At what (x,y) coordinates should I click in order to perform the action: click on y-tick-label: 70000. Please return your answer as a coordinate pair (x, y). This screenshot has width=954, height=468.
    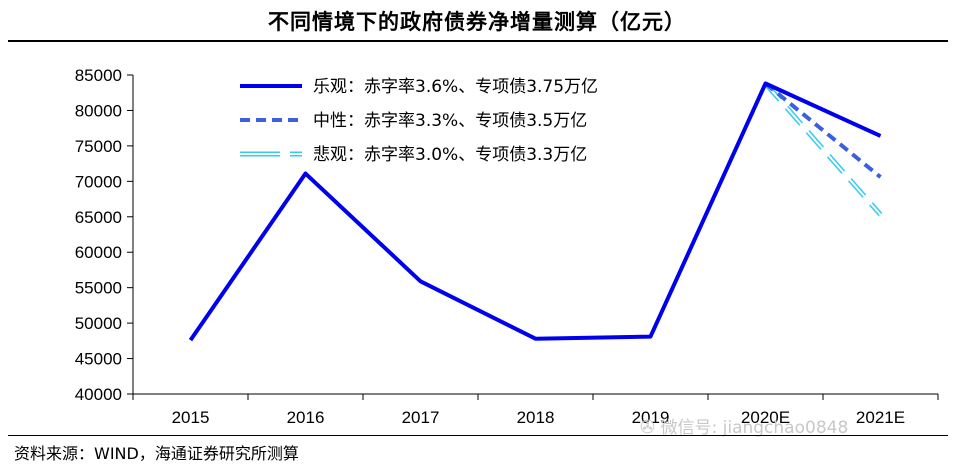
    Looking at the image, I should click on (98, 181).